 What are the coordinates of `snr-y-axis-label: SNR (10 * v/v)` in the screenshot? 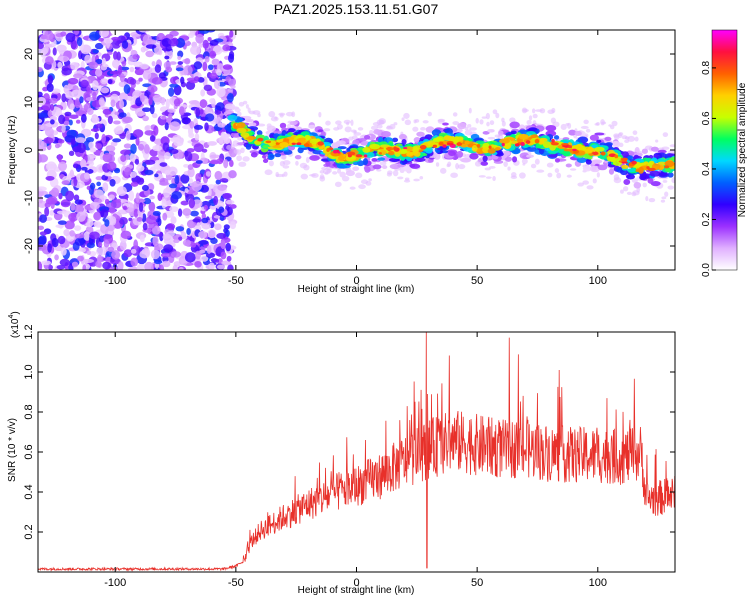 It's located at (12, 450).